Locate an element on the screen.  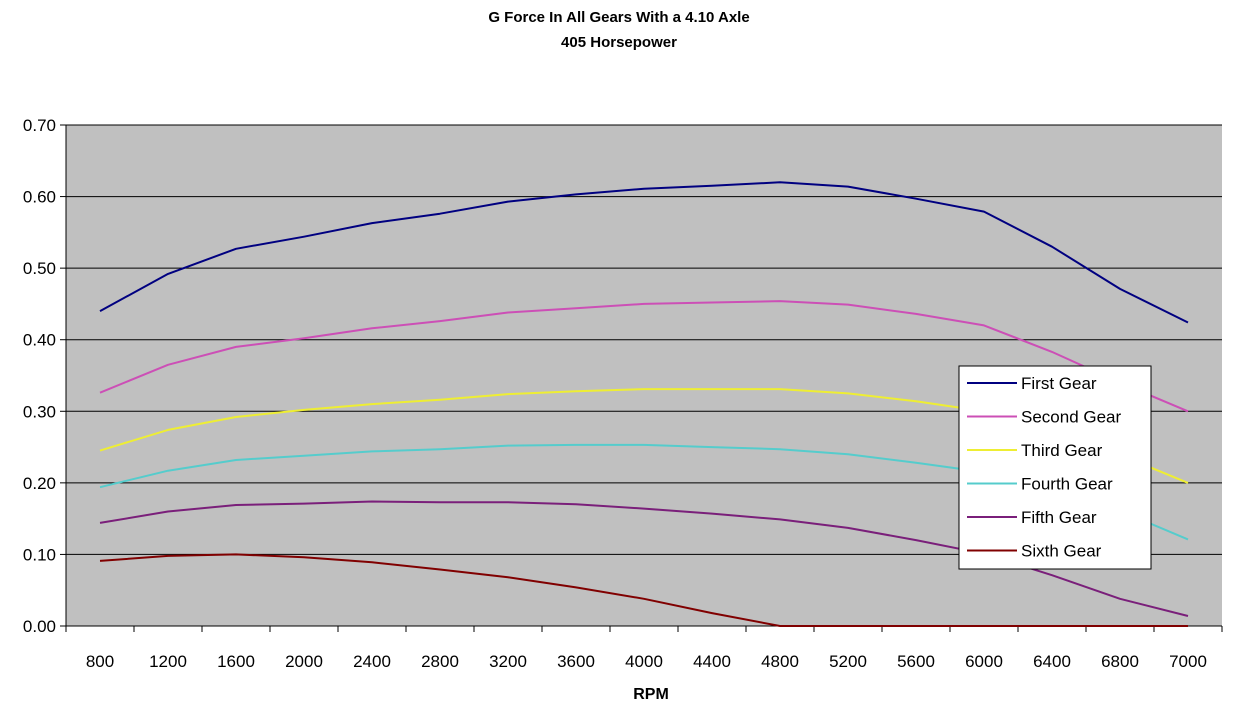
legend-box is located at coordinates (1055, 467).